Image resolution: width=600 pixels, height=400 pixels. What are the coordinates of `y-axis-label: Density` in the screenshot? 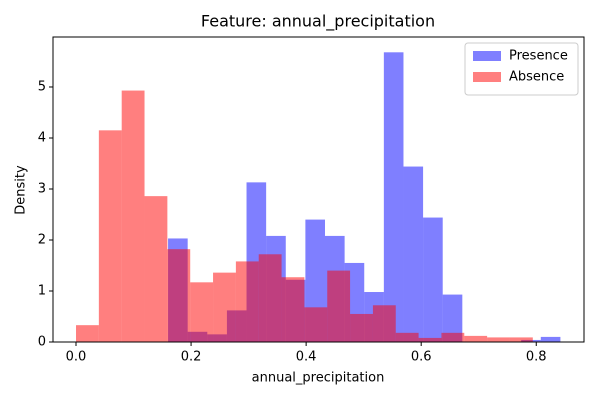 It's located at (21, 190).